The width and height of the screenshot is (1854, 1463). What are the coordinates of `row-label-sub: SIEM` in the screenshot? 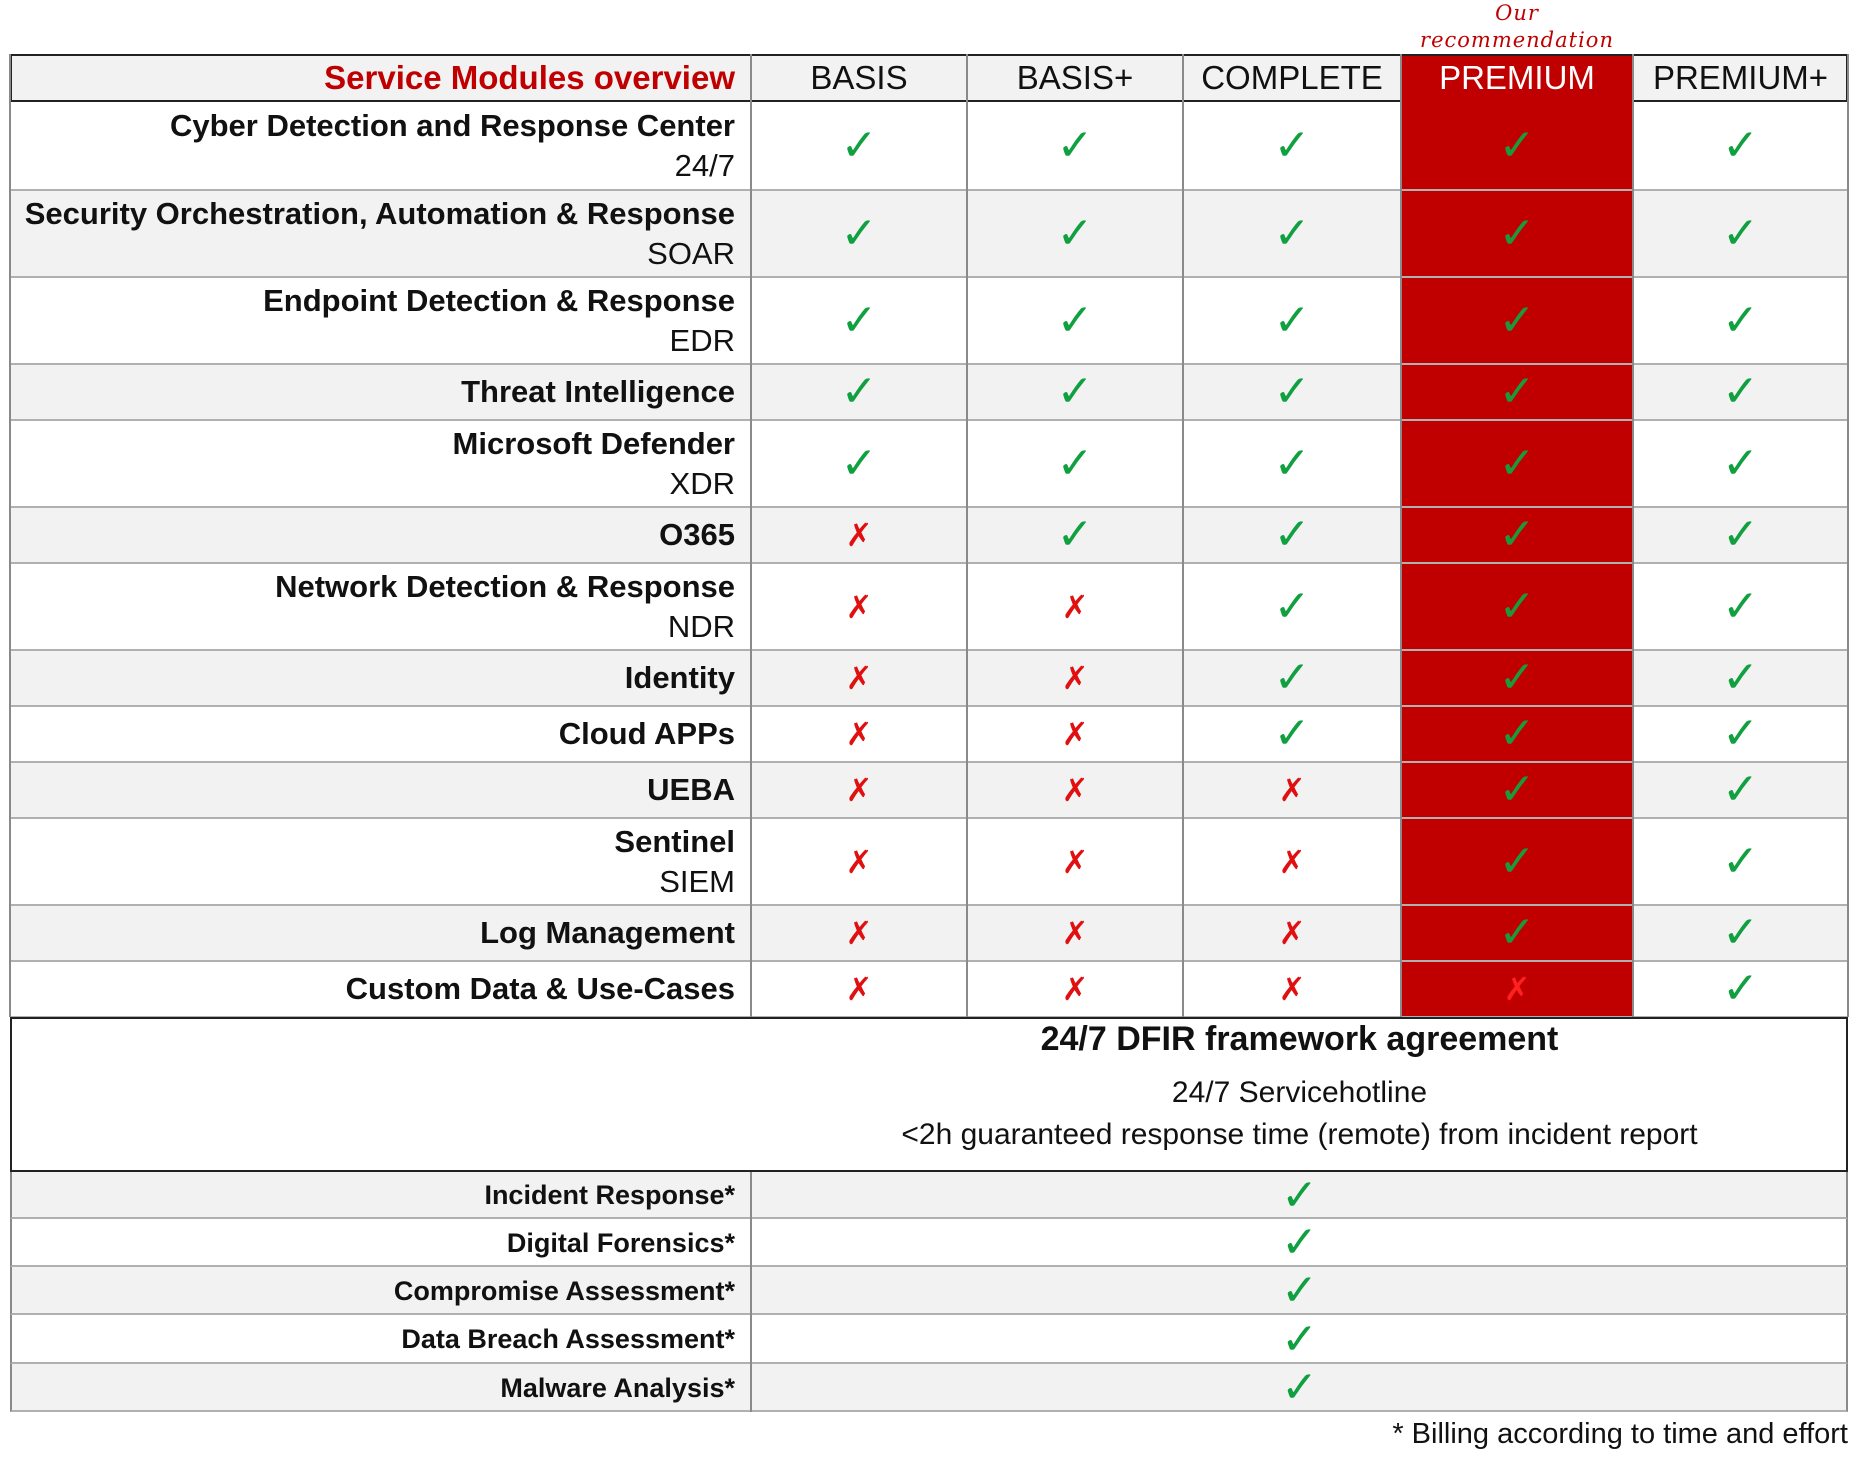 It's located at (697, 881).